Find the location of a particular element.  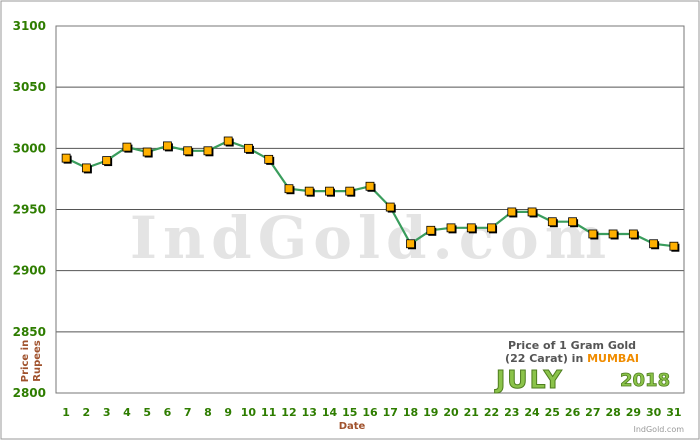

x-tick-label: 21 is located at coordinates (471, 412).